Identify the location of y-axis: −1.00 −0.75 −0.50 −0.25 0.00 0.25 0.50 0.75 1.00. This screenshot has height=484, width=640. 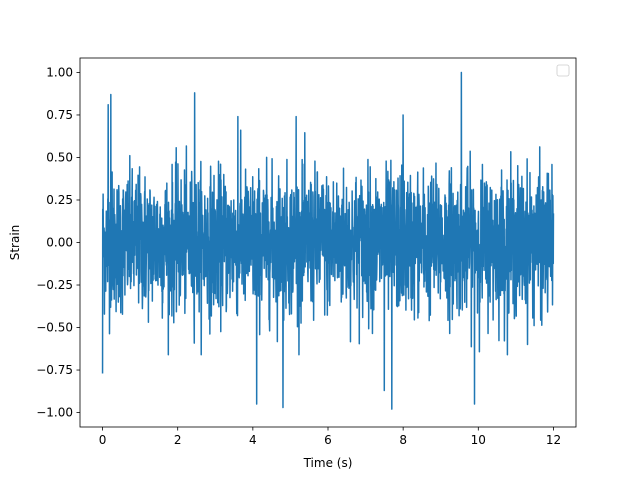
(58, 243).